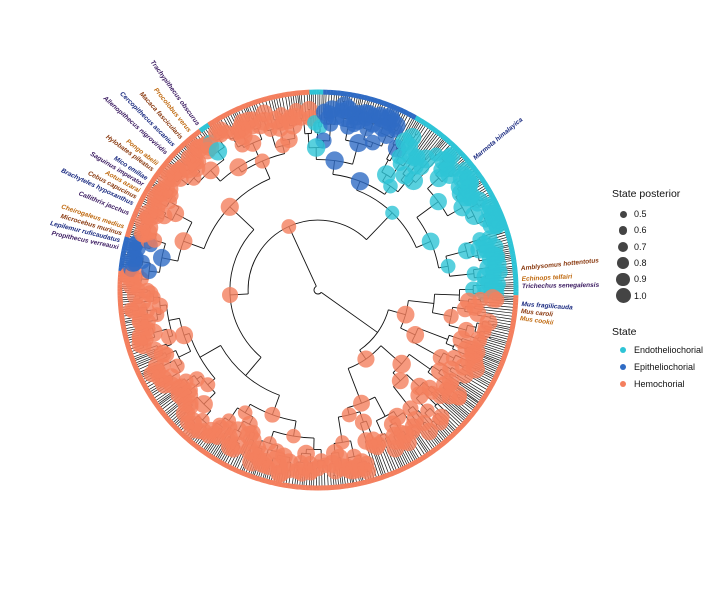  What do you see at coordinates (669, 384) in the screenshot?
I see `legend-state-item: Hemochorial` at bounding box center [669, 384].